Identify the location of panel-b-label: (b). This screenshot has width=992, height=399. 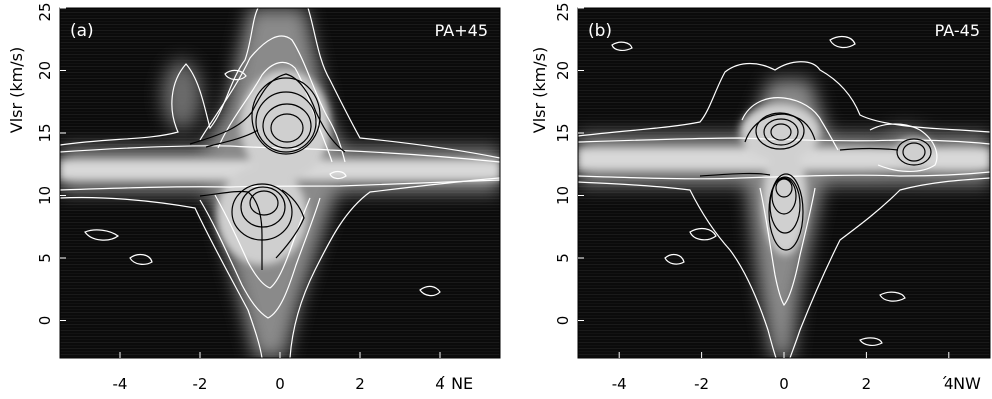
(600, 31).